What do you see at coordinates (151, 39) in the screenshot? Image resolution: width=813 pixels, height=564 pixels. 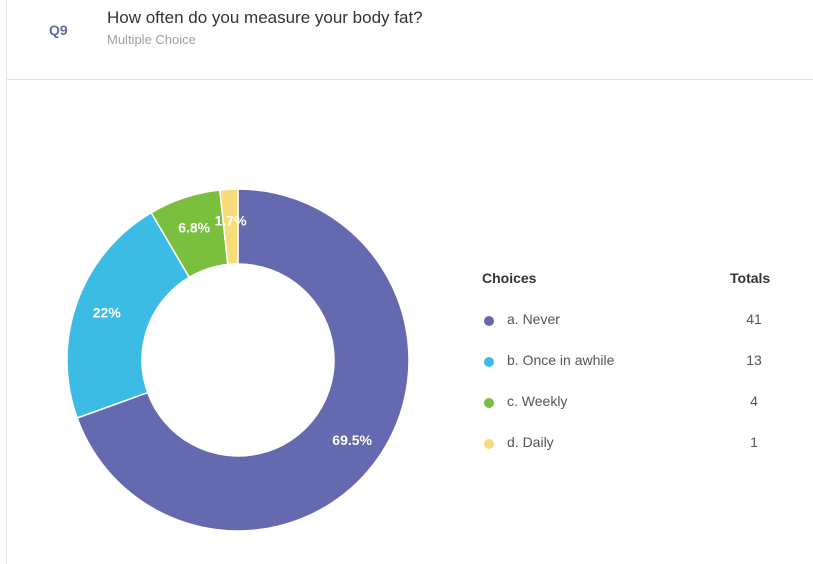 I see `question-type: Multiple Choice` at bounding box center [151, 39].